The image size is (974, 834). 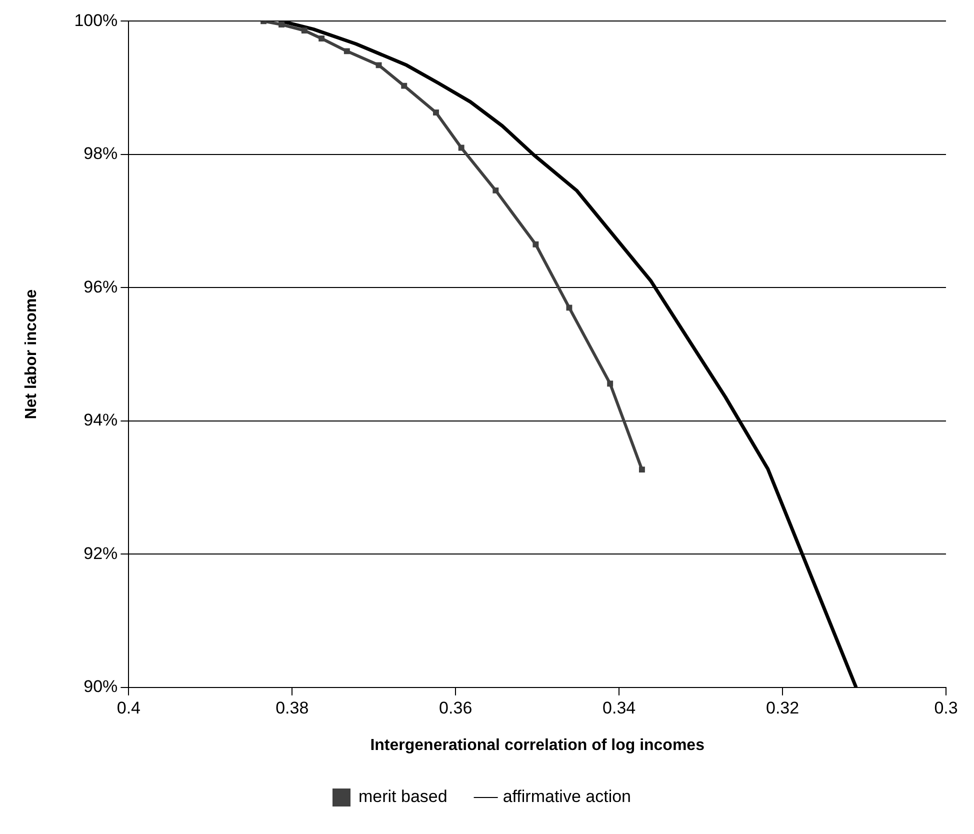 What do you see at coordinates (619, 708) in the screenshot?
I see `x-tick-label: 0.34` at bounding box center [619, 708].